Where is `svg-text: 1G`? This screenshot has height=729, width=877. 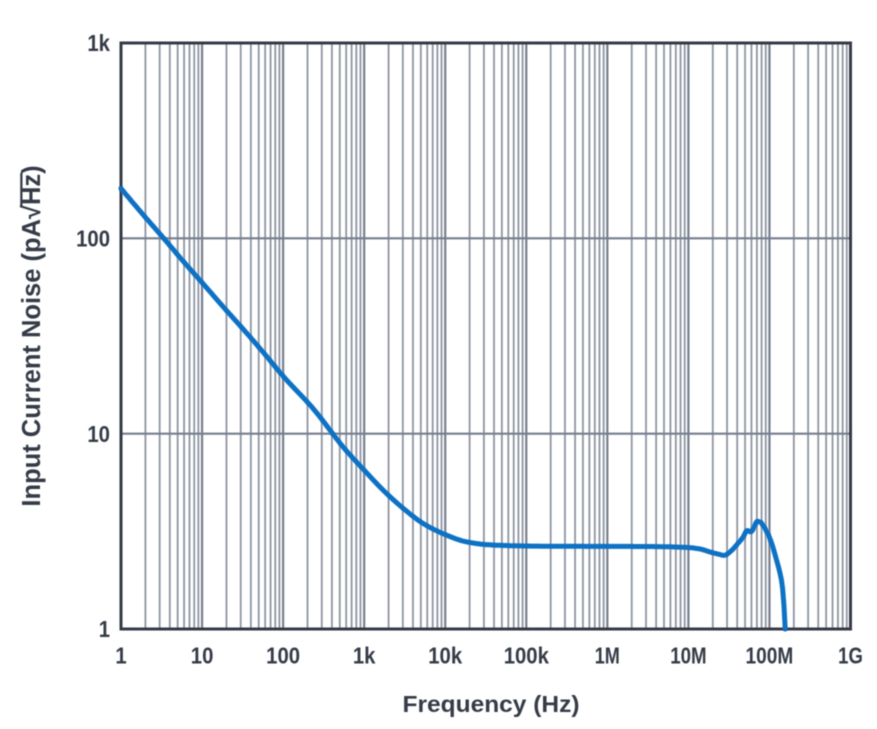
svg-text: 1G is located at coordinates (850, 656).